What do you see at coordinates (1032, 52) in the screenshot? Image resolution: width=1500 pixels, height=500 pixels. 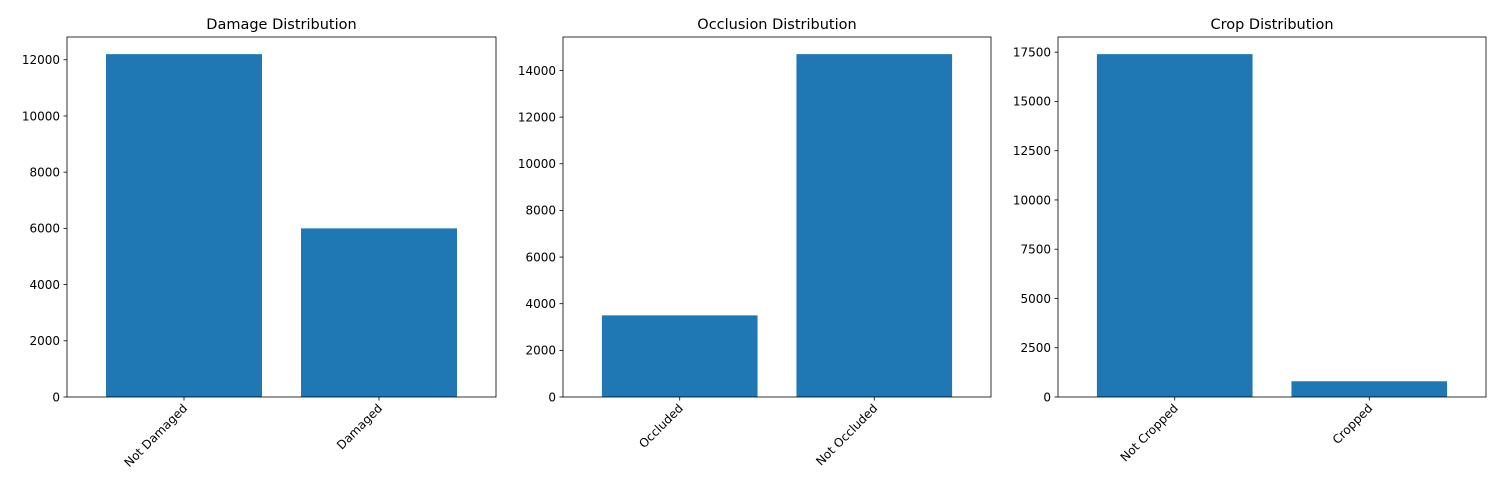 I see `crop-ytick-label: 17500` at bounding box center [1032, 52].